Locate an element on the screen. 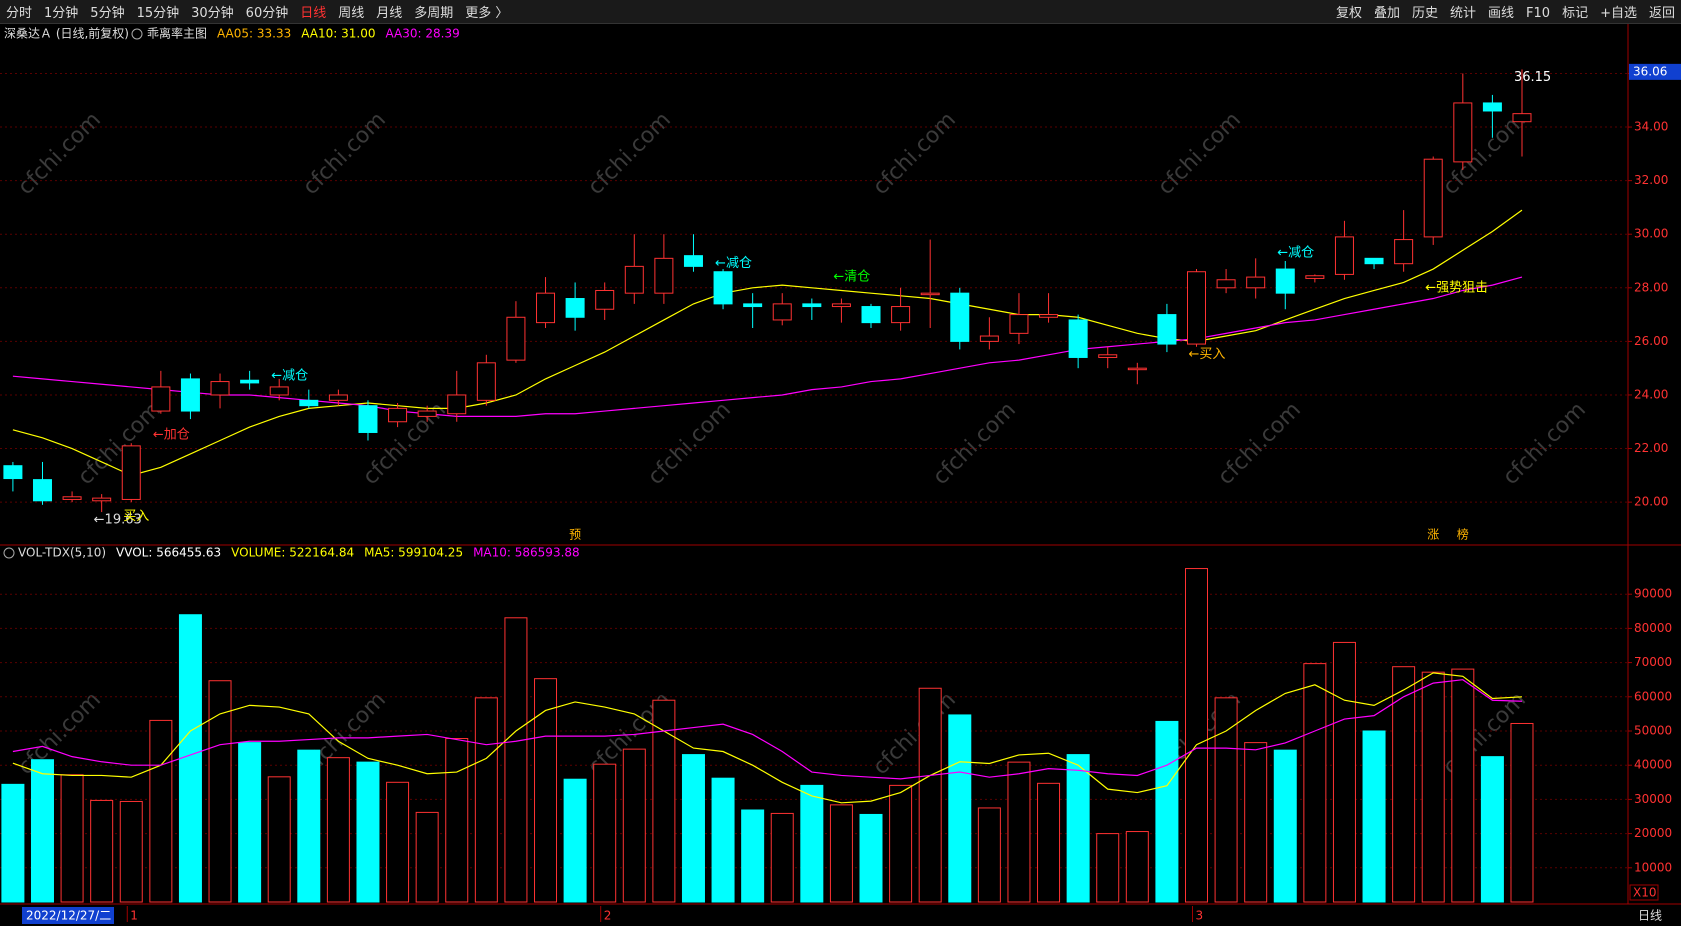 This screenshot has height=926, width=1681. y-tick-label: 10000 is located at coordinates (1653, 867).